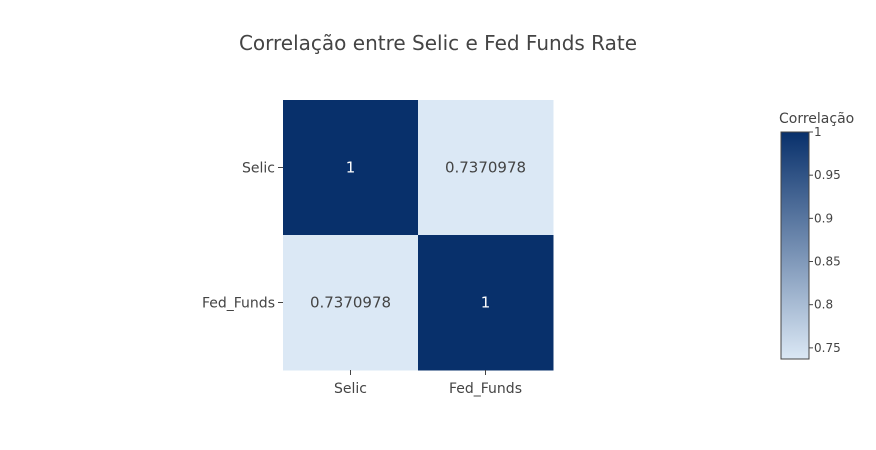 Image resolution: width=876 pixels, height=450 pixels. Describe the element at coordinates (823, 305) in the screenshot. I see `colorbar-tick-label: 0.8` at that location.